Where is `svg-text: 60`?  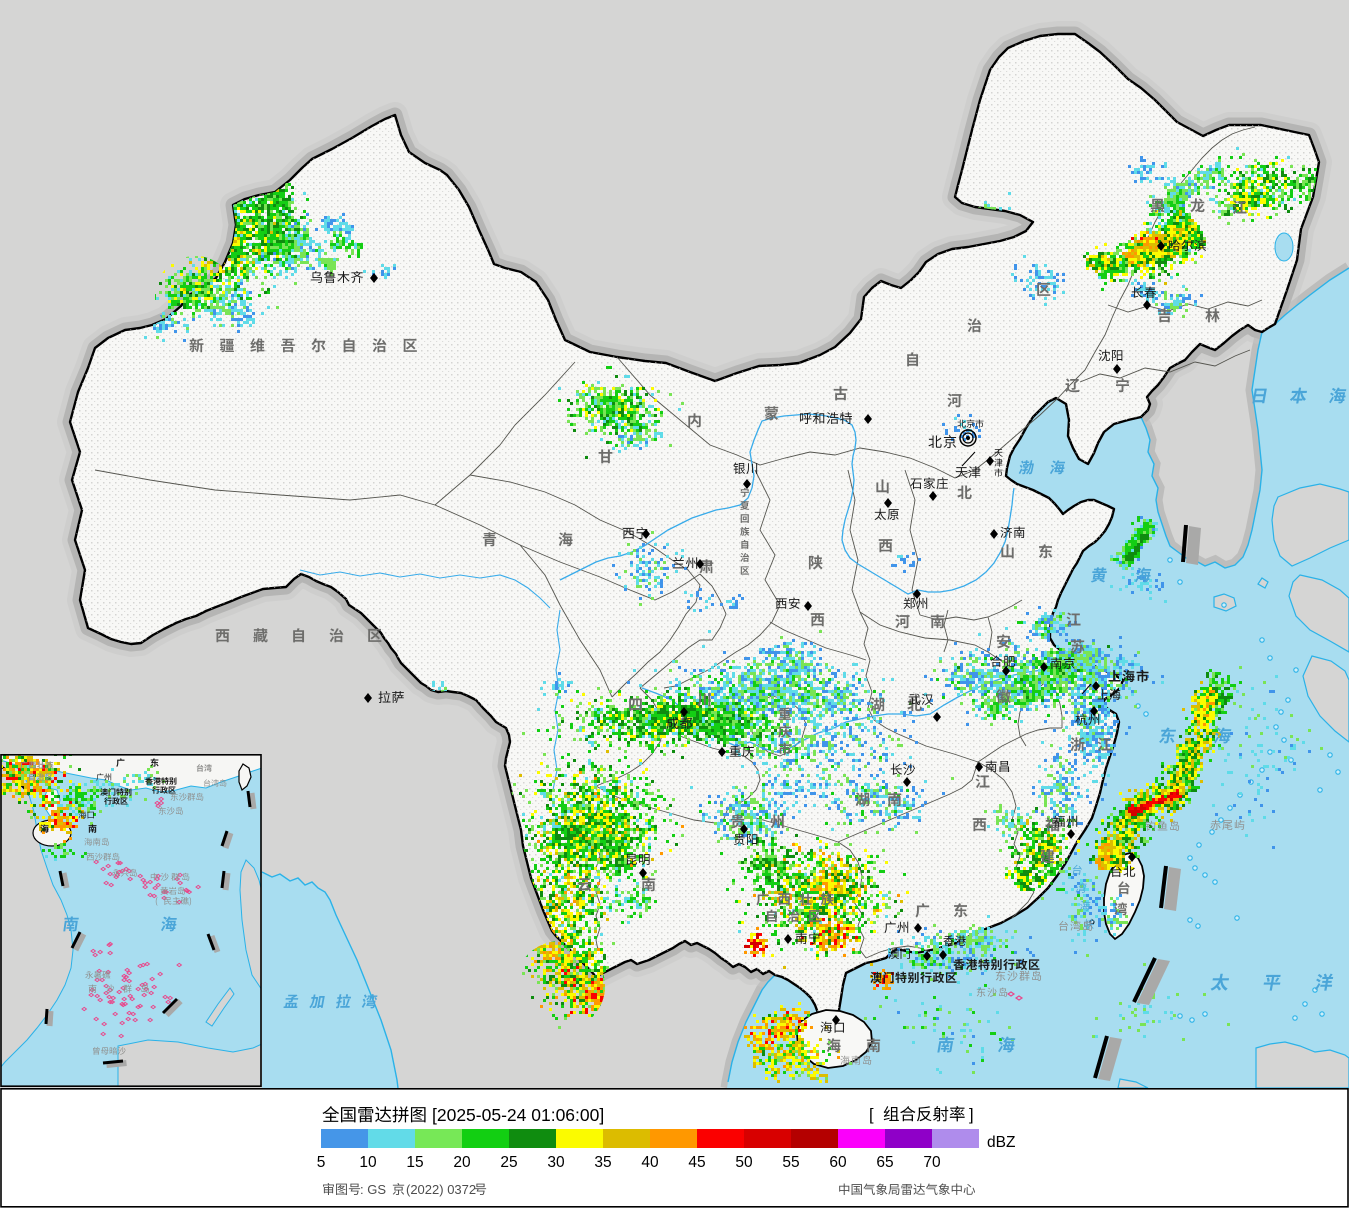 svg-text: 60 is located at coordinates (838, 1162).